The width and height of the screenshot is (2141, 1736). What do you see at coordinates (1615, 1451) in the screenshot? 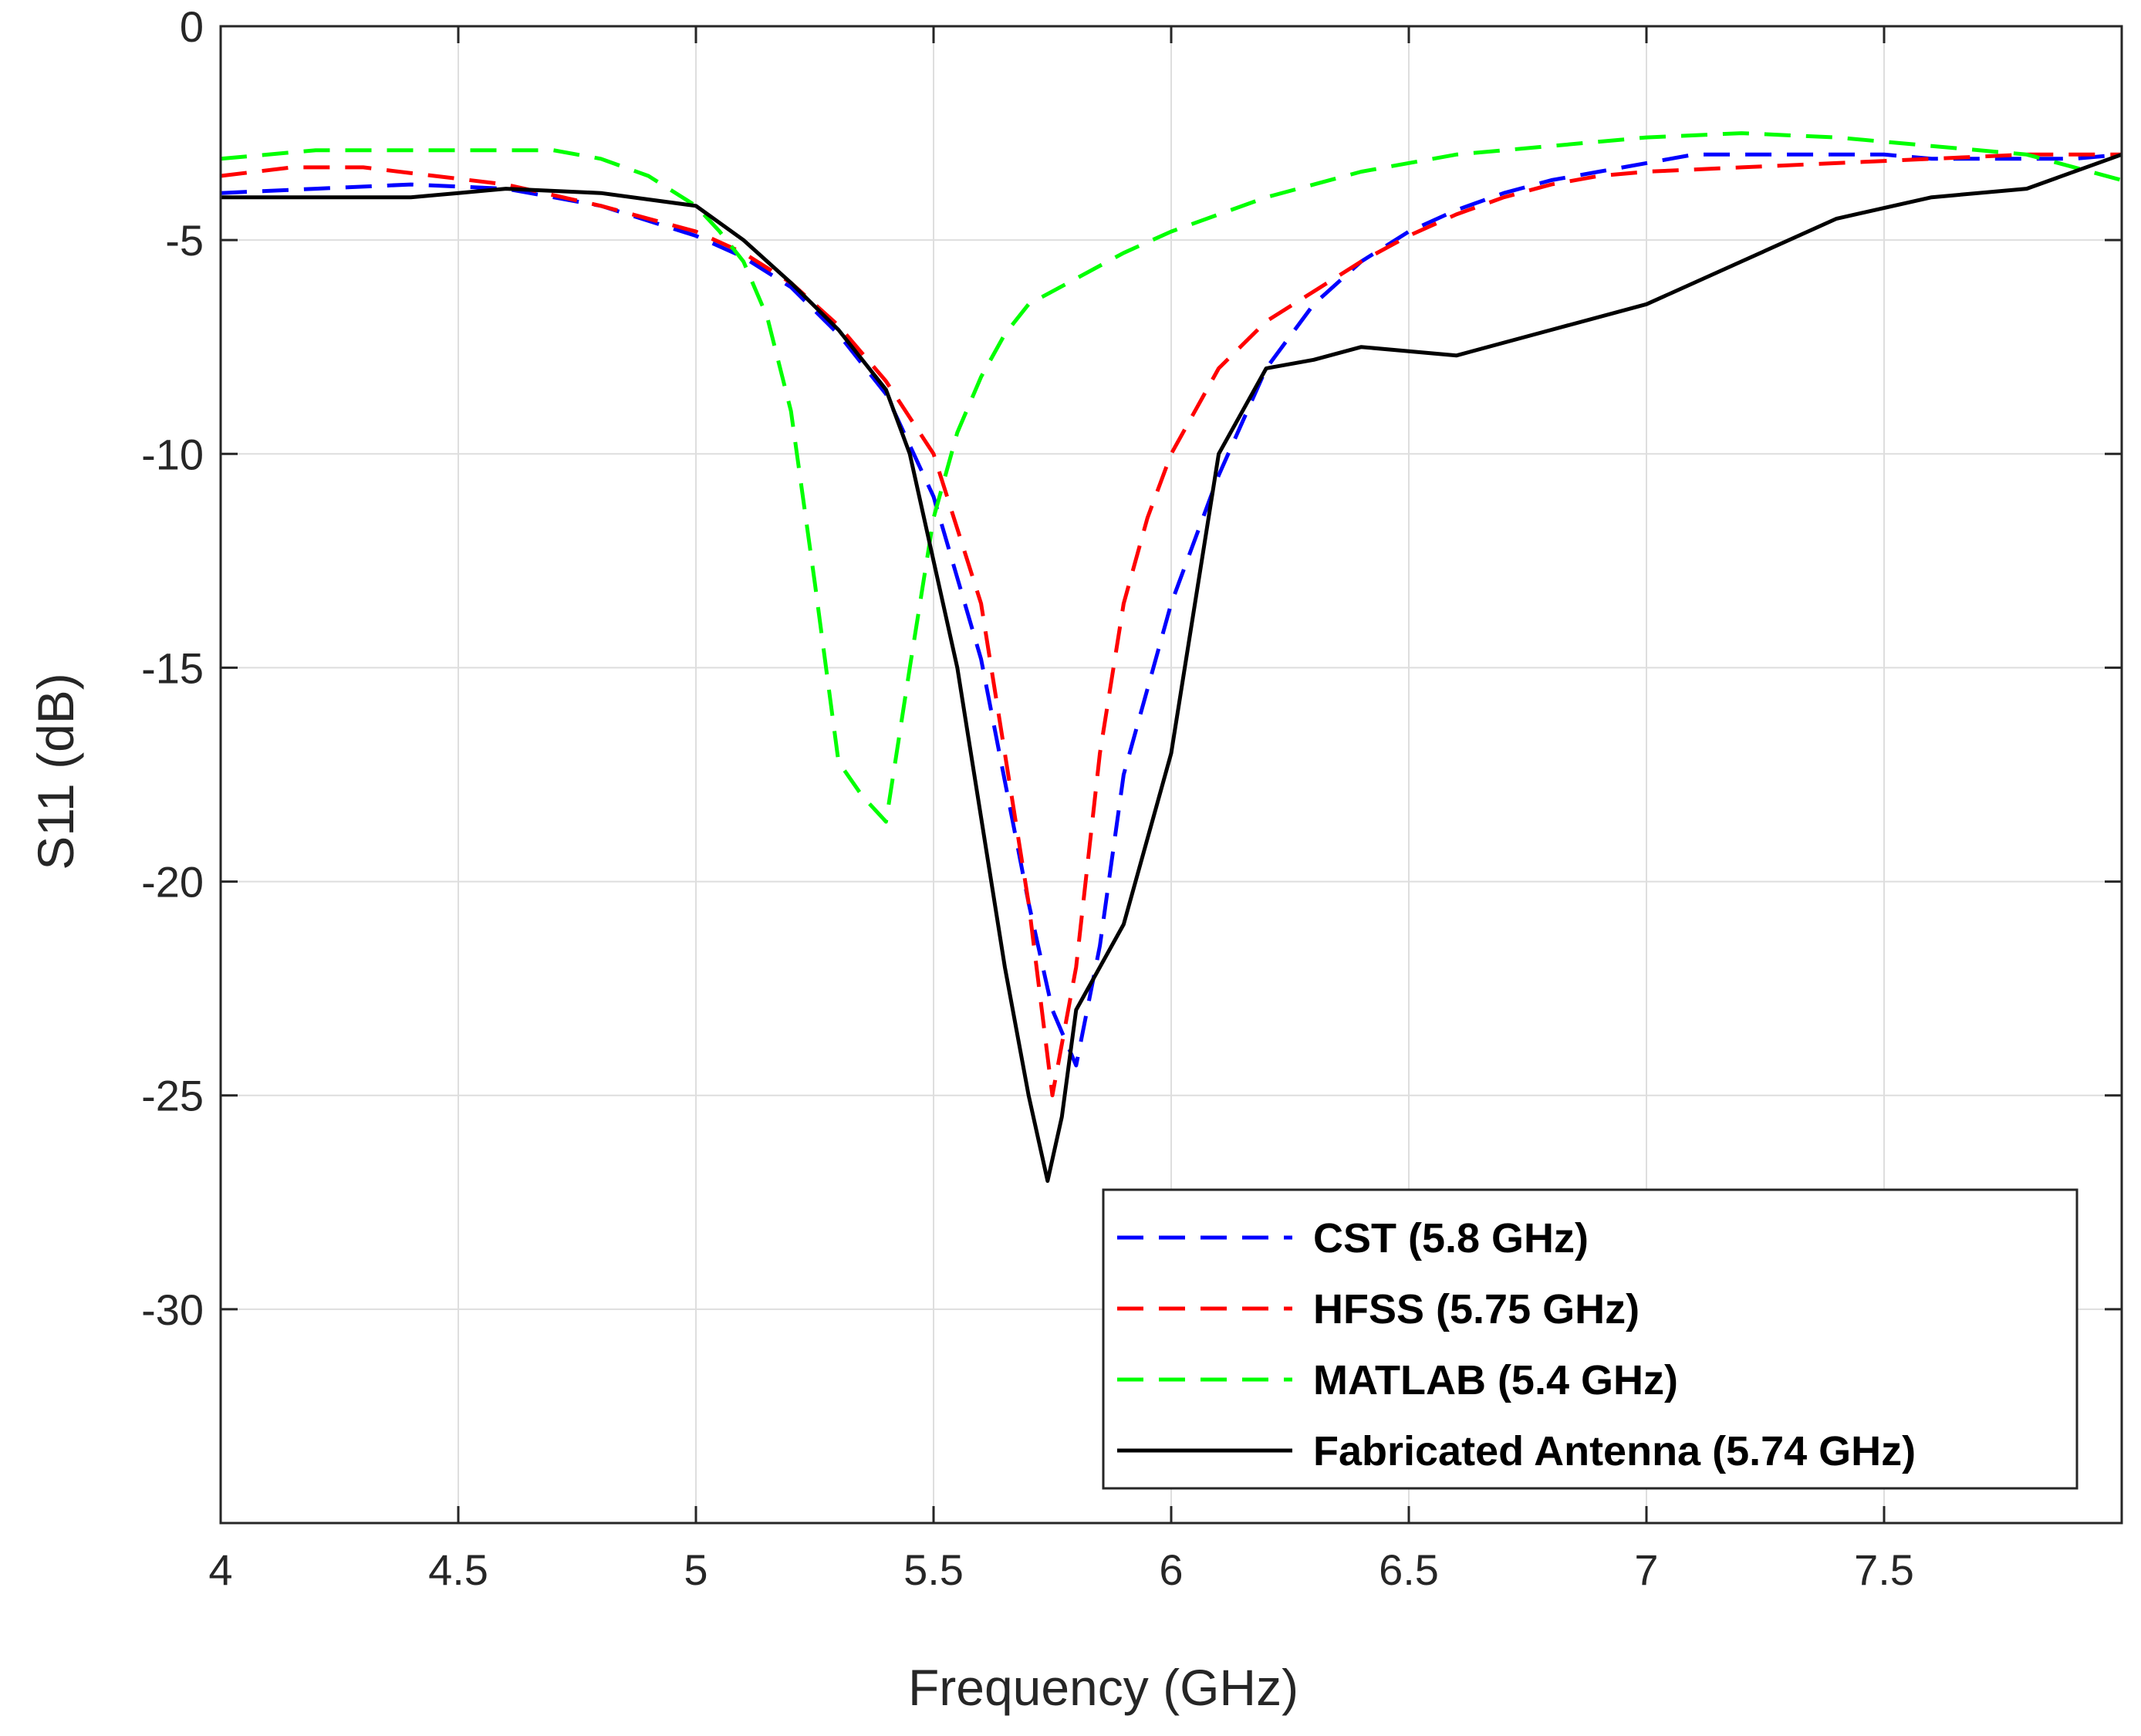
I see `legend-label: Fabricated Antenna (5.74 GHz)` at bounding box center [1615, 1451].